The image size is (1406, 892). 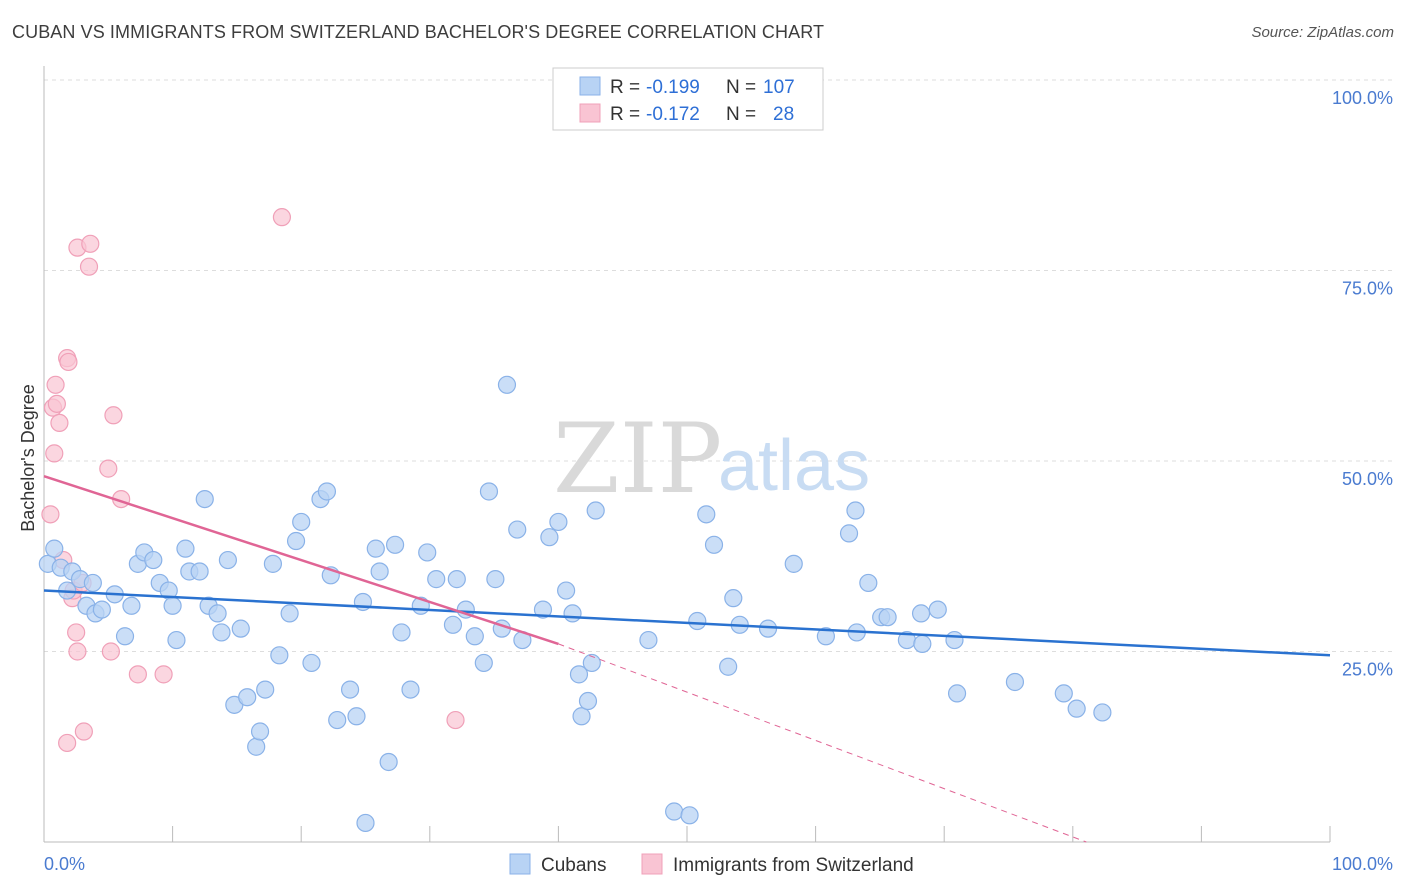 What do you see at coordinates (688, 99) in the screenshot?
I see `legend-top: R = -0.199 N = 107 R = -0.172 N = 28` at bounding box center [688, 99].